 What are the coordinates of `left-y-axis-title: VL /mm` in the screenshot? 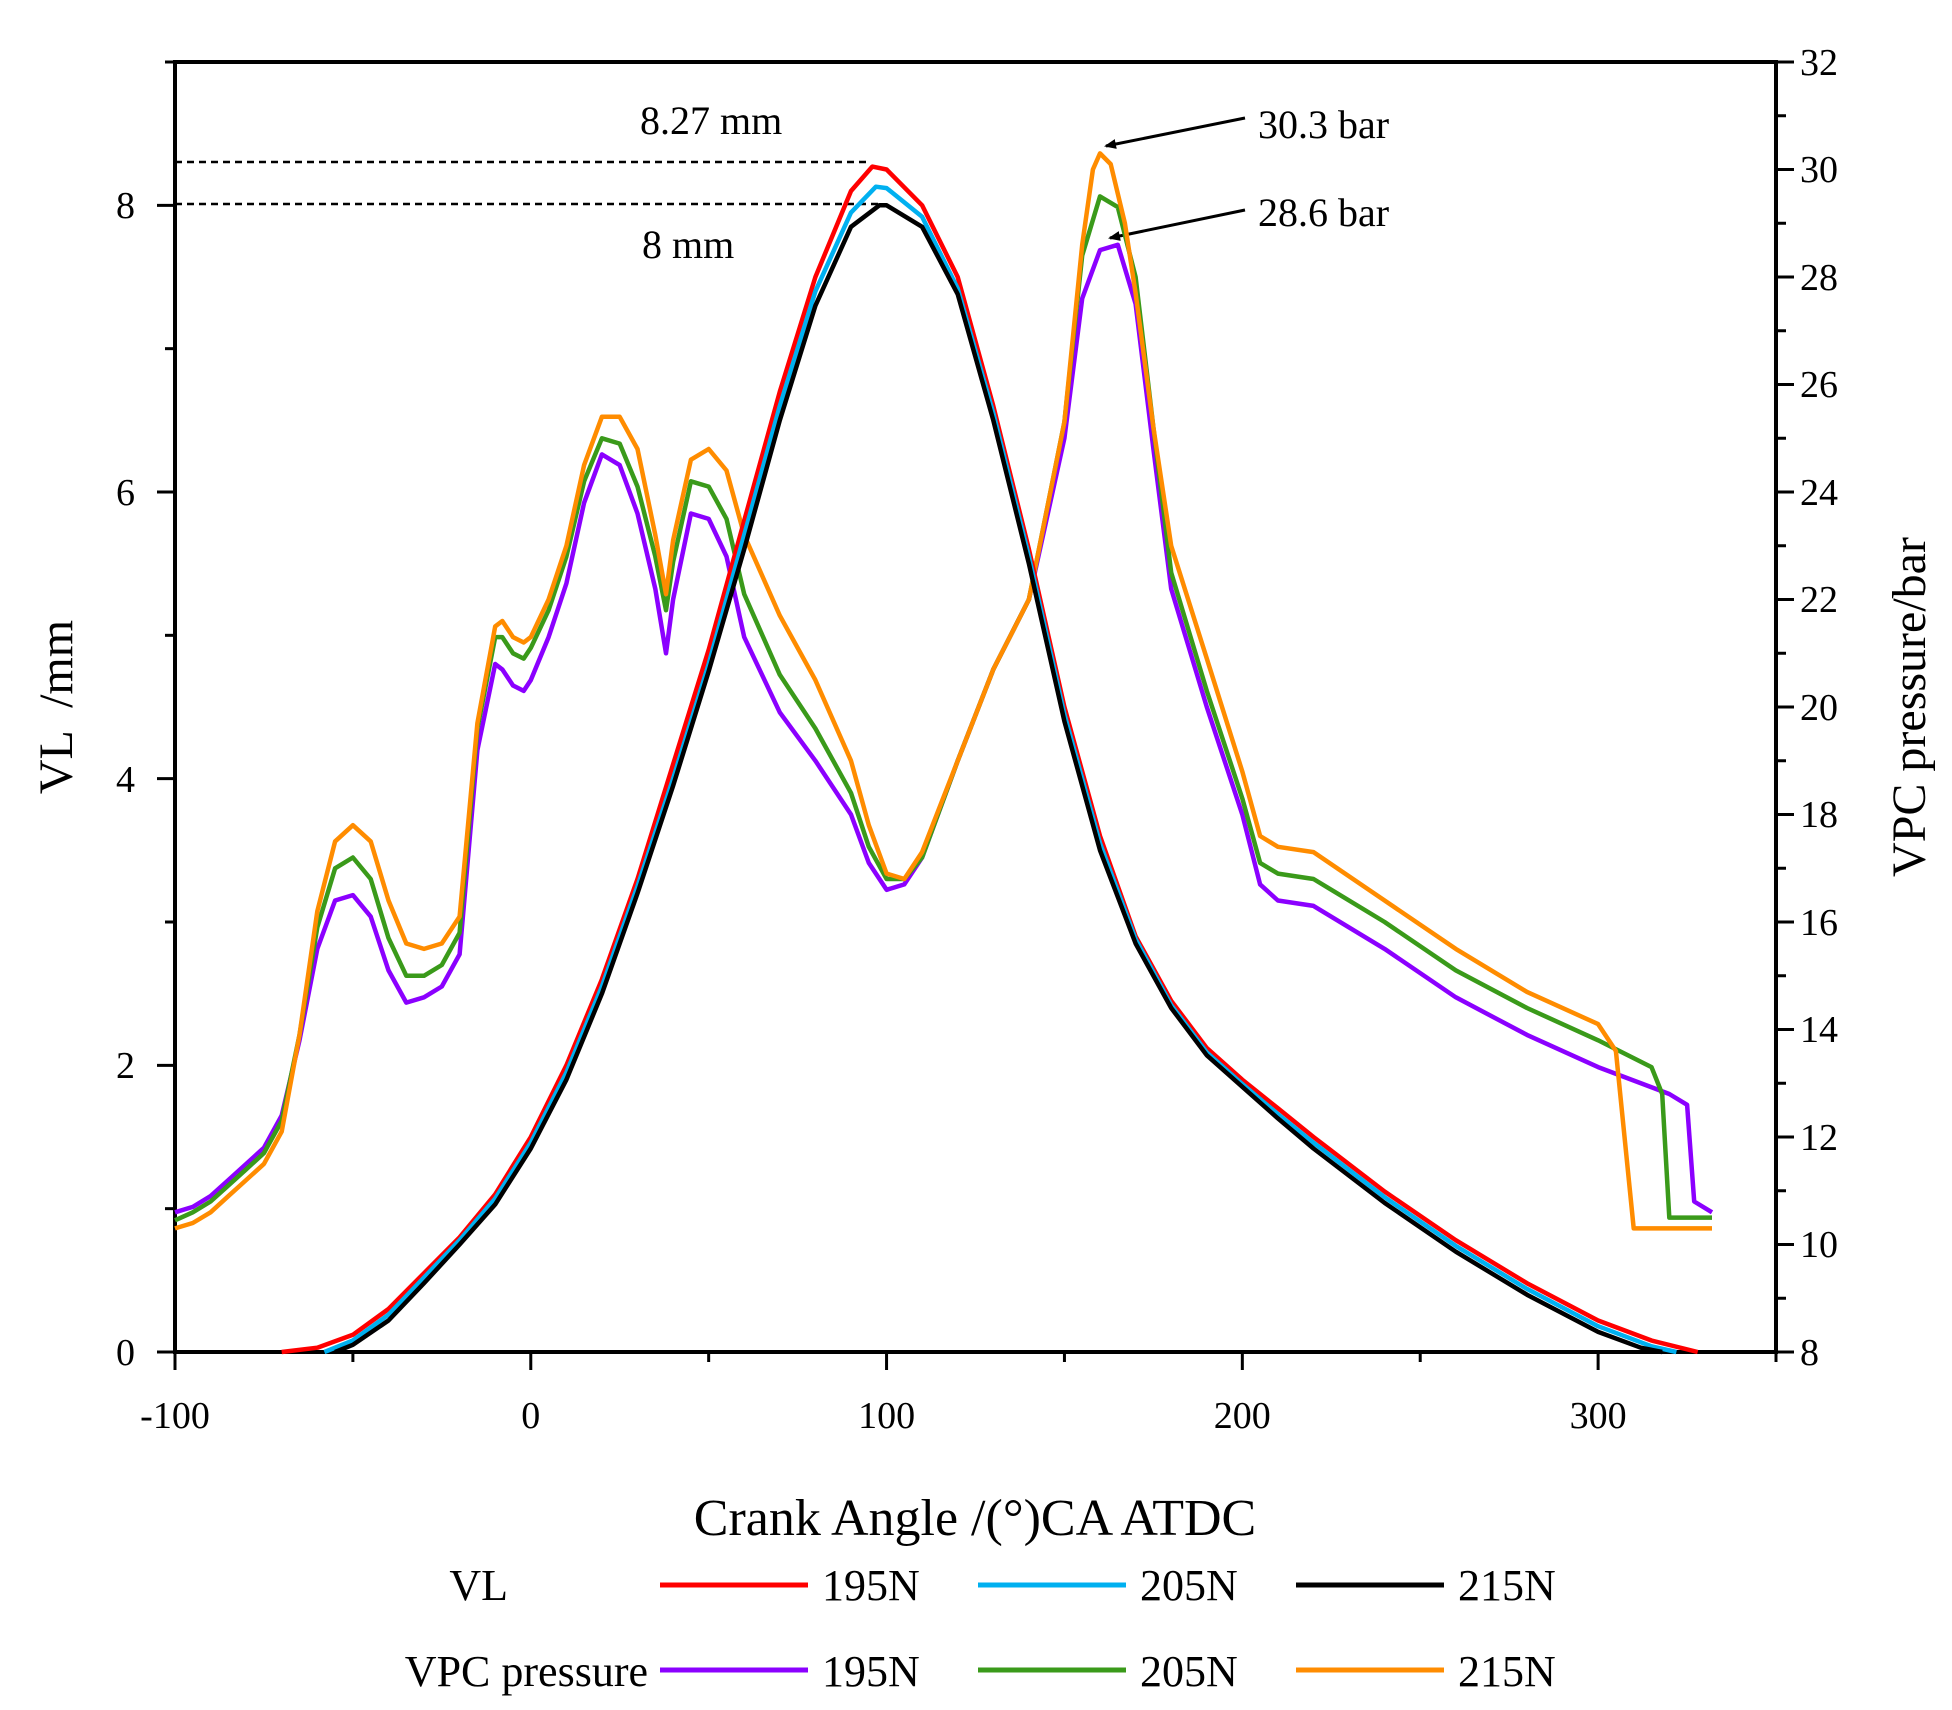 It's located at (56, 707).